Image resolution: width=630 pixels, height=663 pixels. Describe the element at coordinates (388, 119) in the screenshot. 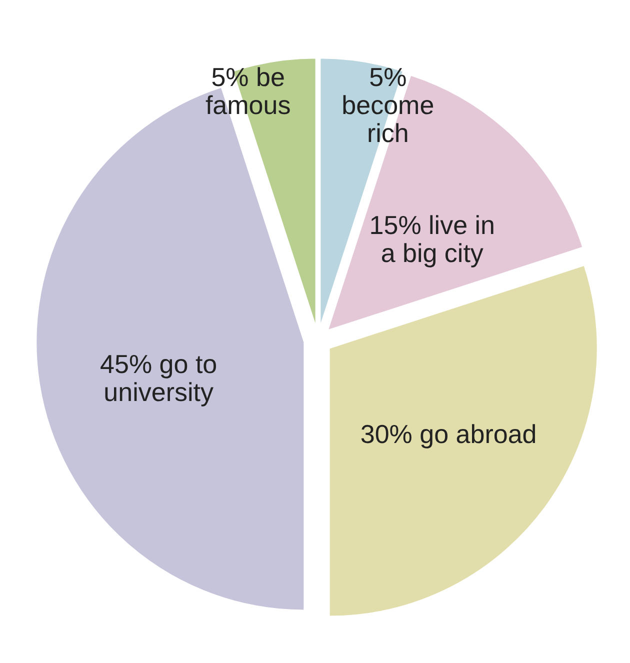

I see `slice-label: become rich` at that location.